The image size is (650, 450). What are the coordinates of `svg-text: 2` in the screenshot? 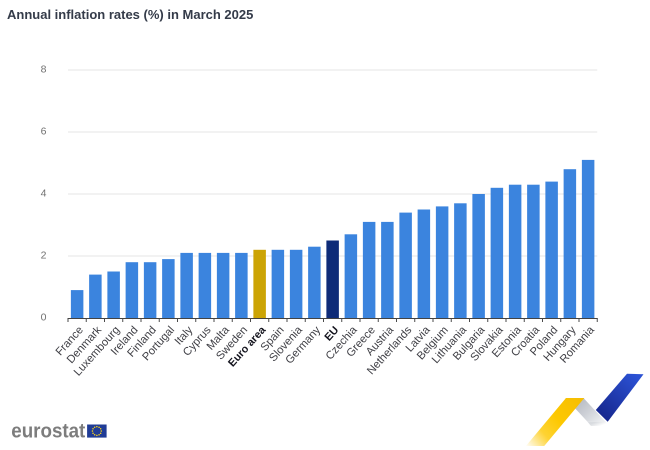 It's located at (44, 256).